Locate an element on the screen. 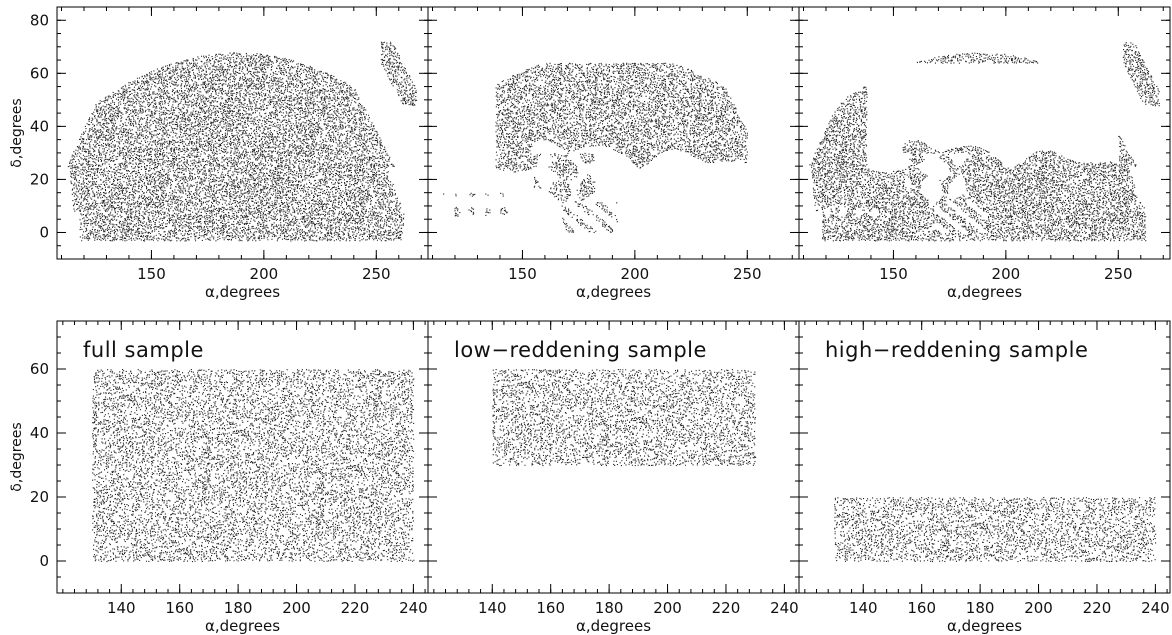 The height and width of the screenshot is (635, 1172). y-tick-label: 80 is located at coordinates (39, 20).